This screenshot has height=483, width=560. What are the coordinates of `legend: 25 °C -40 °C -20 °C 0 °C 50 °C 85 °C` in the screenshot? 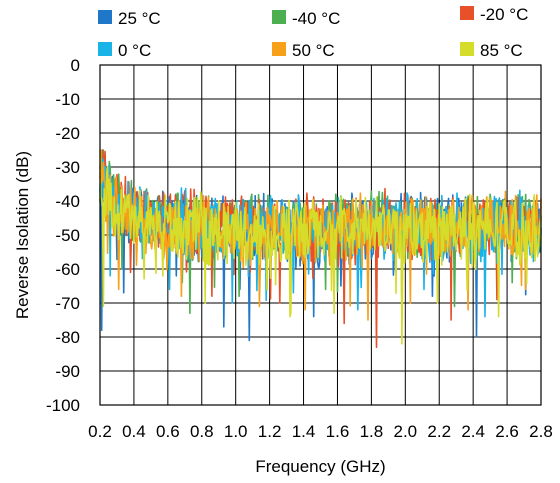 It's located at (313, 32).